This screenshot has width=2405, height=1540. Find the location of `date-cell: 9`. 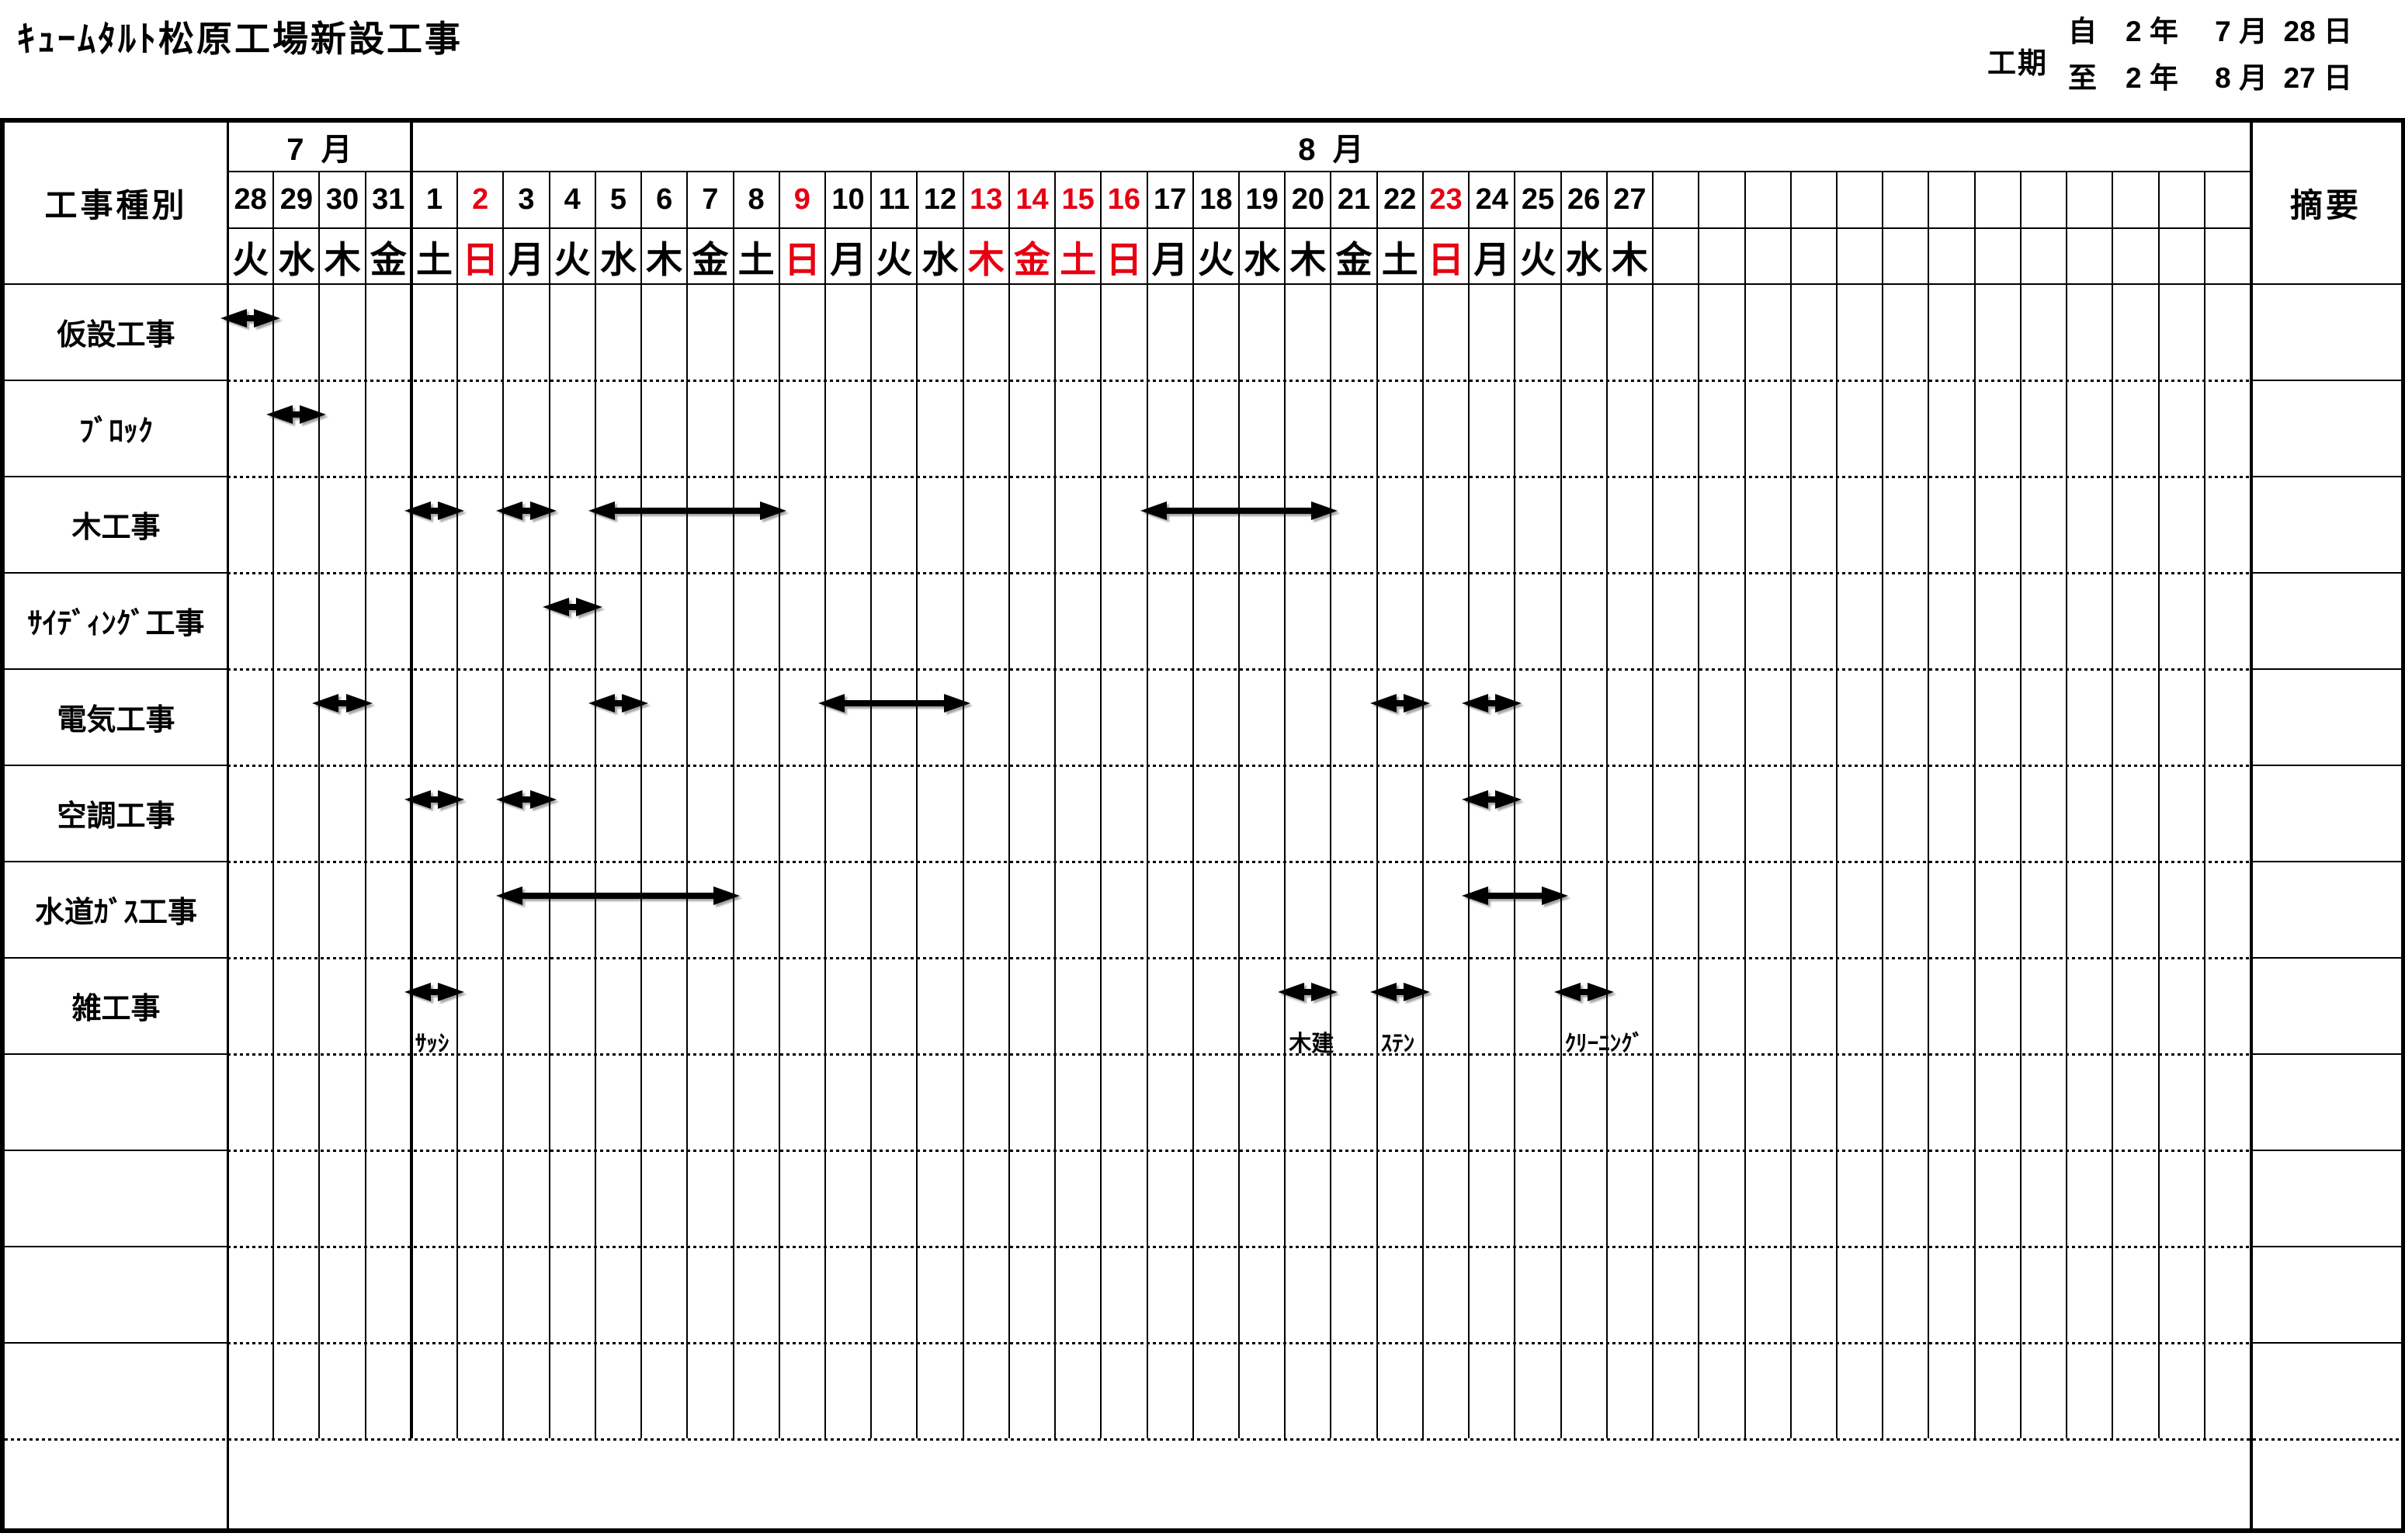

date-cell: 9 is located at coordinates (802, 199).